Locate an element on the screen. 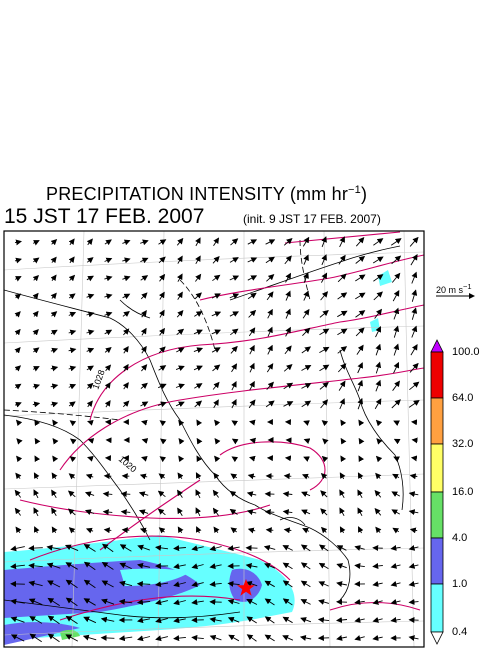 The height and width of the screenshot is (650, 500). wind-scale-label: 20 m s−1 is located at coordinates (454, 288).